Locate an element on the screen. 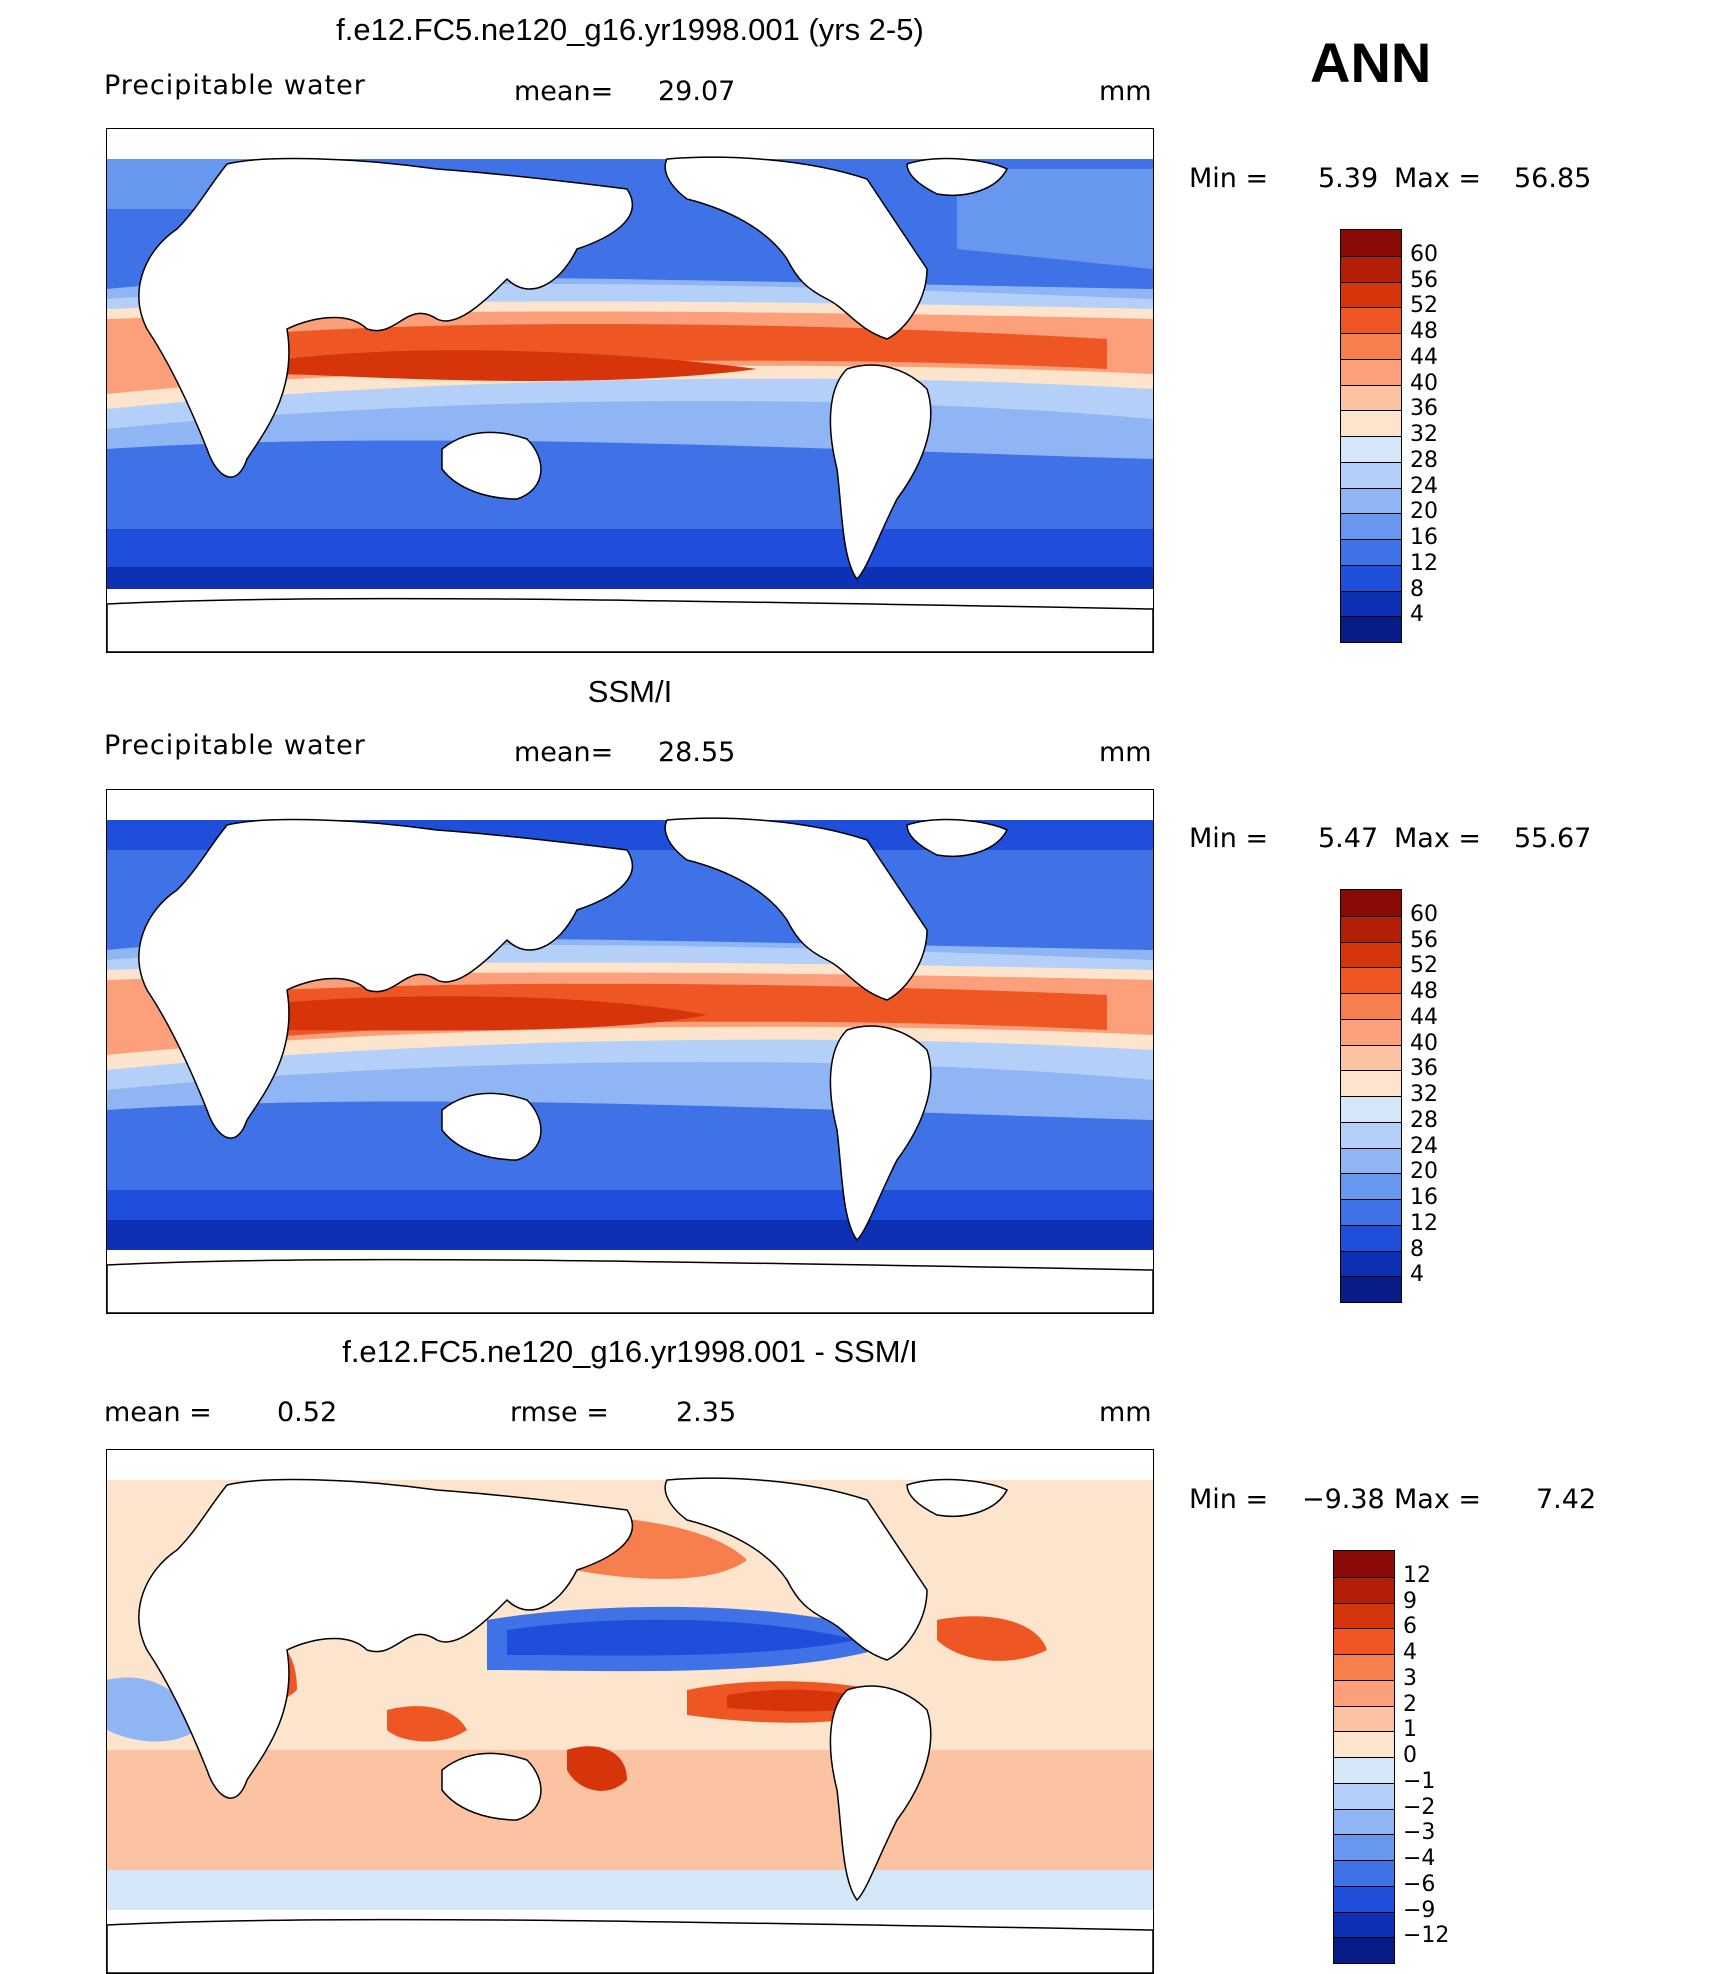 The image size is (1710, 1974). panel-3-units: mm is located at coordinates (1125, 1412).